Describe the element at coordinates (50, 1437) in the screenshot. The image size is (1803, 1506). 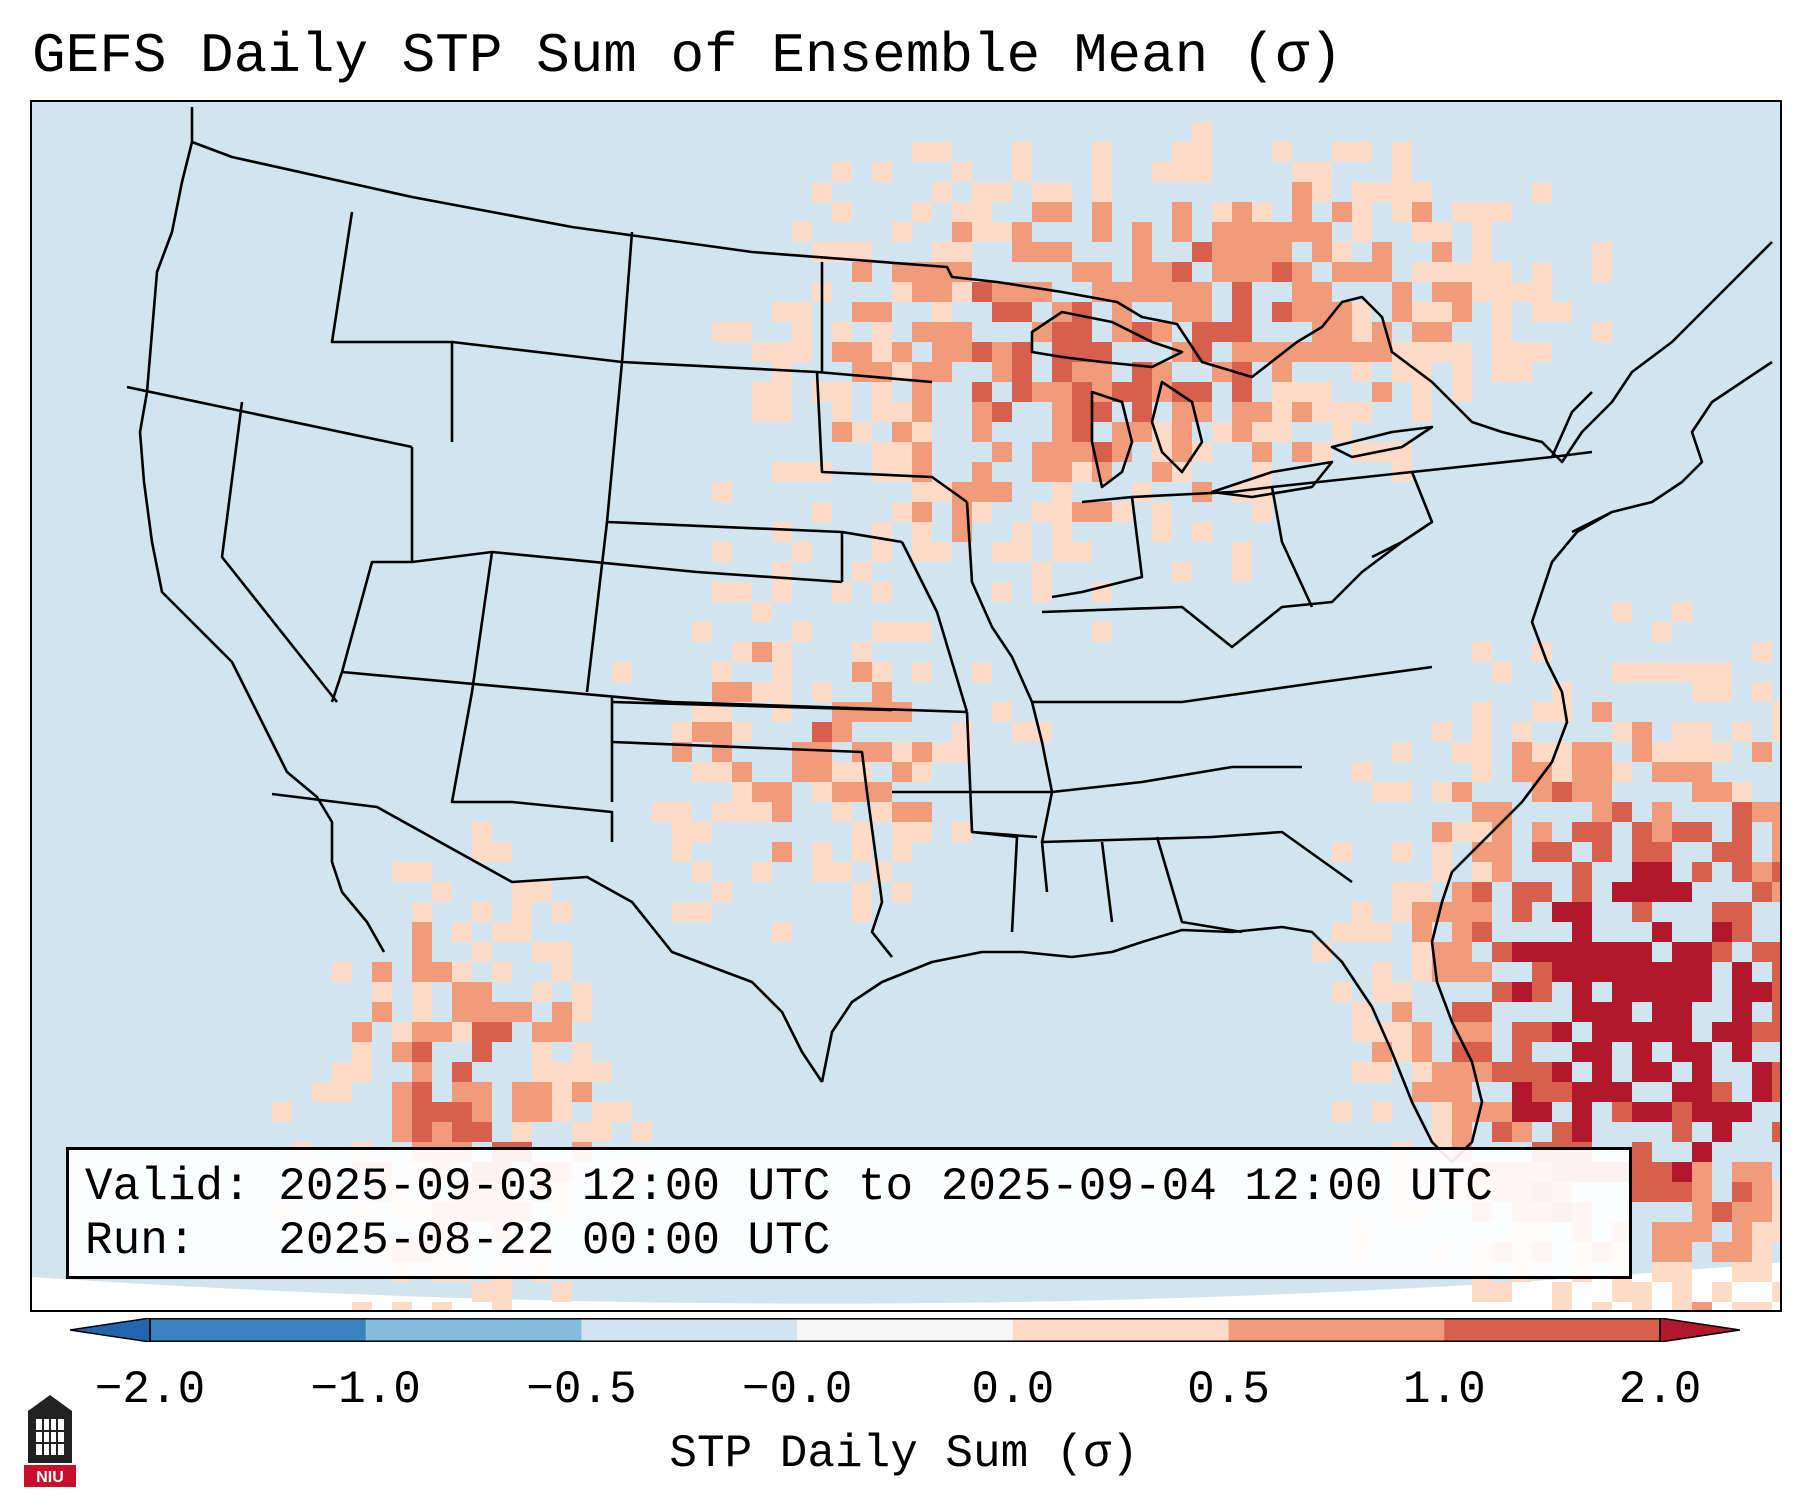
I see `logo-window-grid` at that location.